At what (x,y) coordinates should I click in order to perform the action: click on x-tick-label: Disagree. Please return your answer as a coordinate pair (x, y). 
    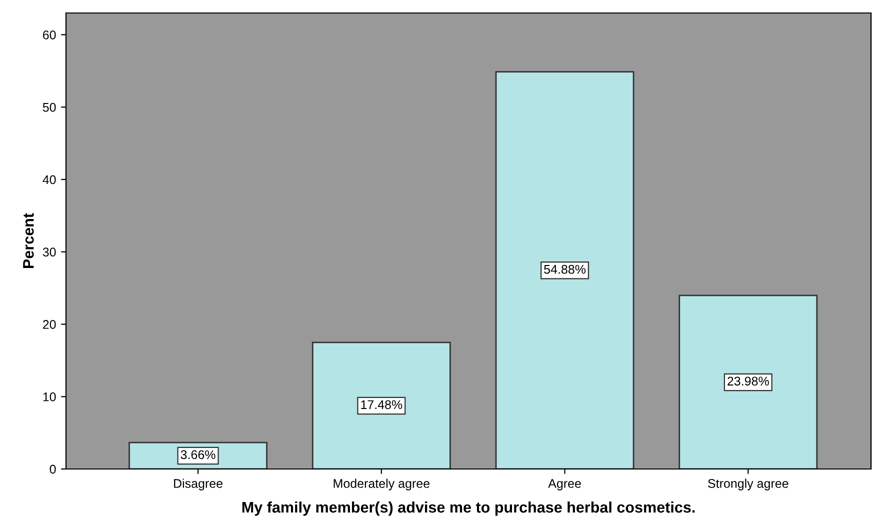
    Looking at the image, I should click on (198, 484).